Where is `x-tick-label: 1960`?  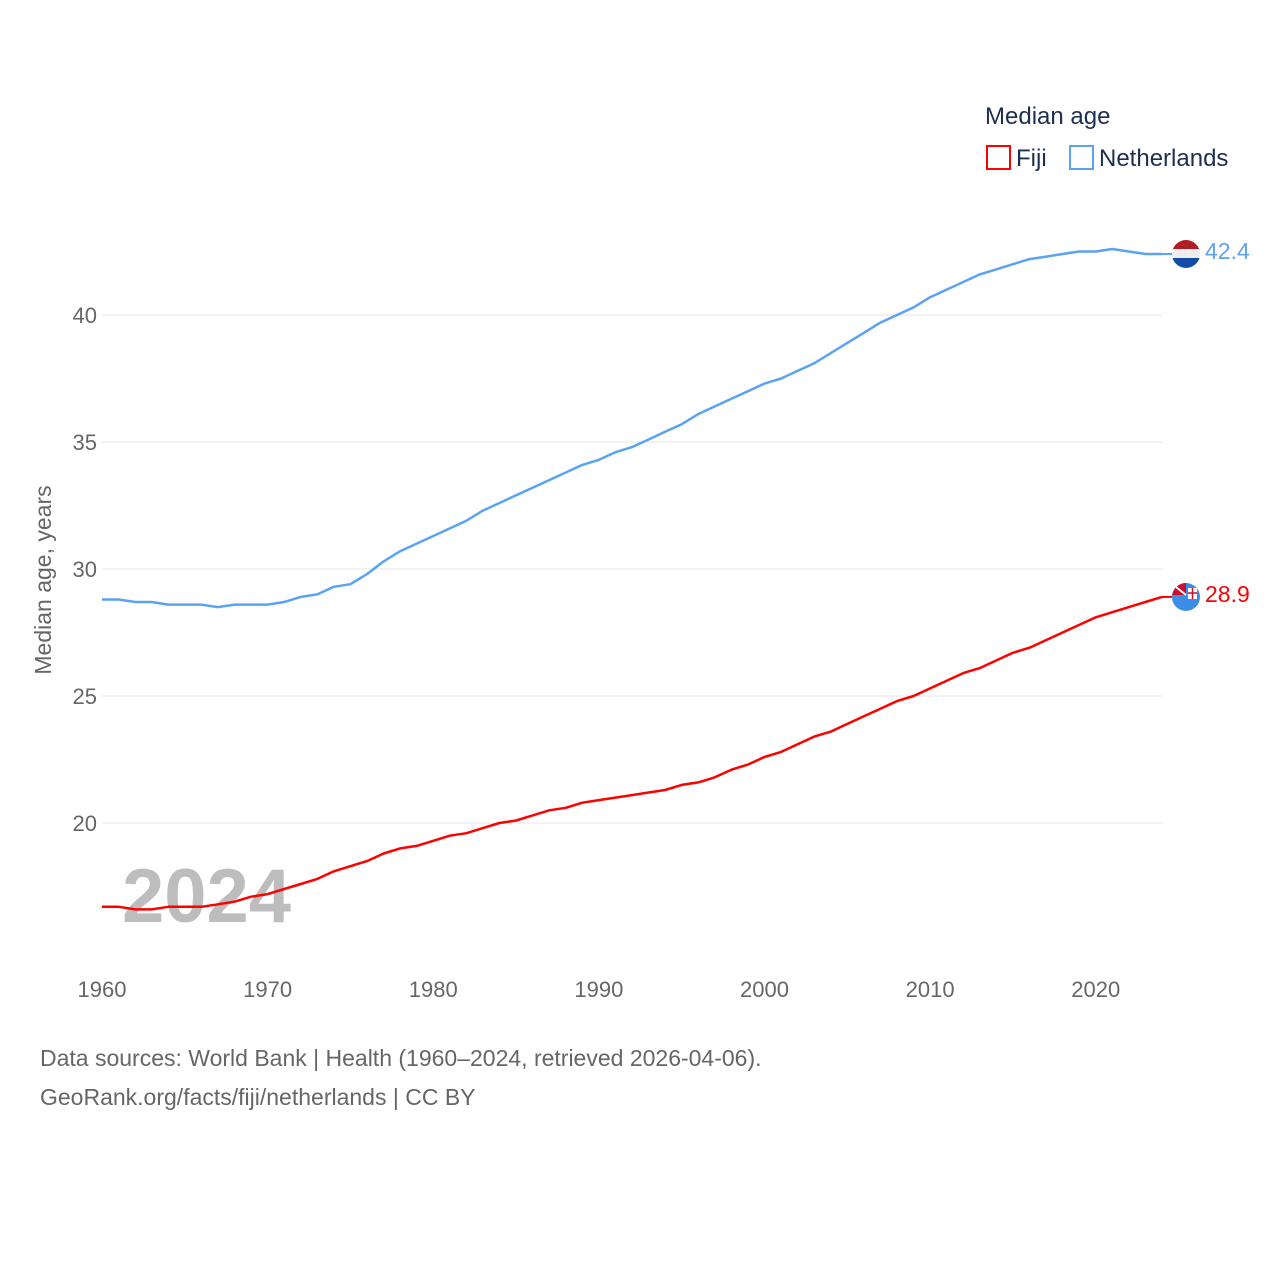 x-tick-label: 1960 is located at coordinates (102, 989).